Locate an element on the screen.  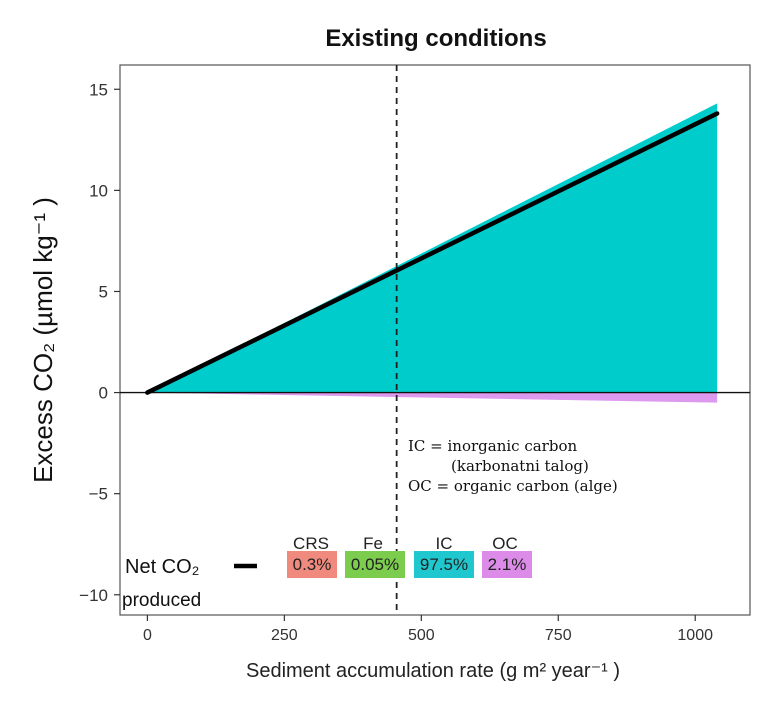
legend-fe-pct: 0.05% is located at coordinates (375, 564).